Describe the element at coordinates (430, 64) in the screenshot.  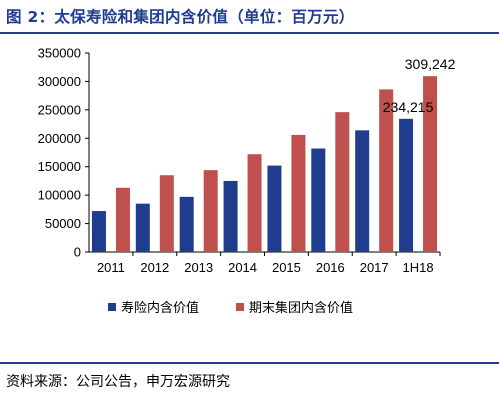
I see `data-label: 309,242` at that location.